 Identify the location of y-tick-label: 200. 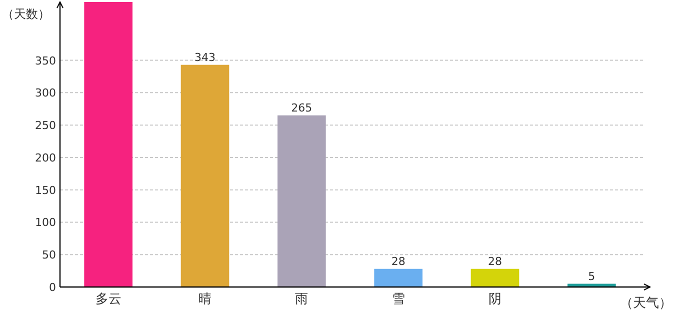
(45, 157).